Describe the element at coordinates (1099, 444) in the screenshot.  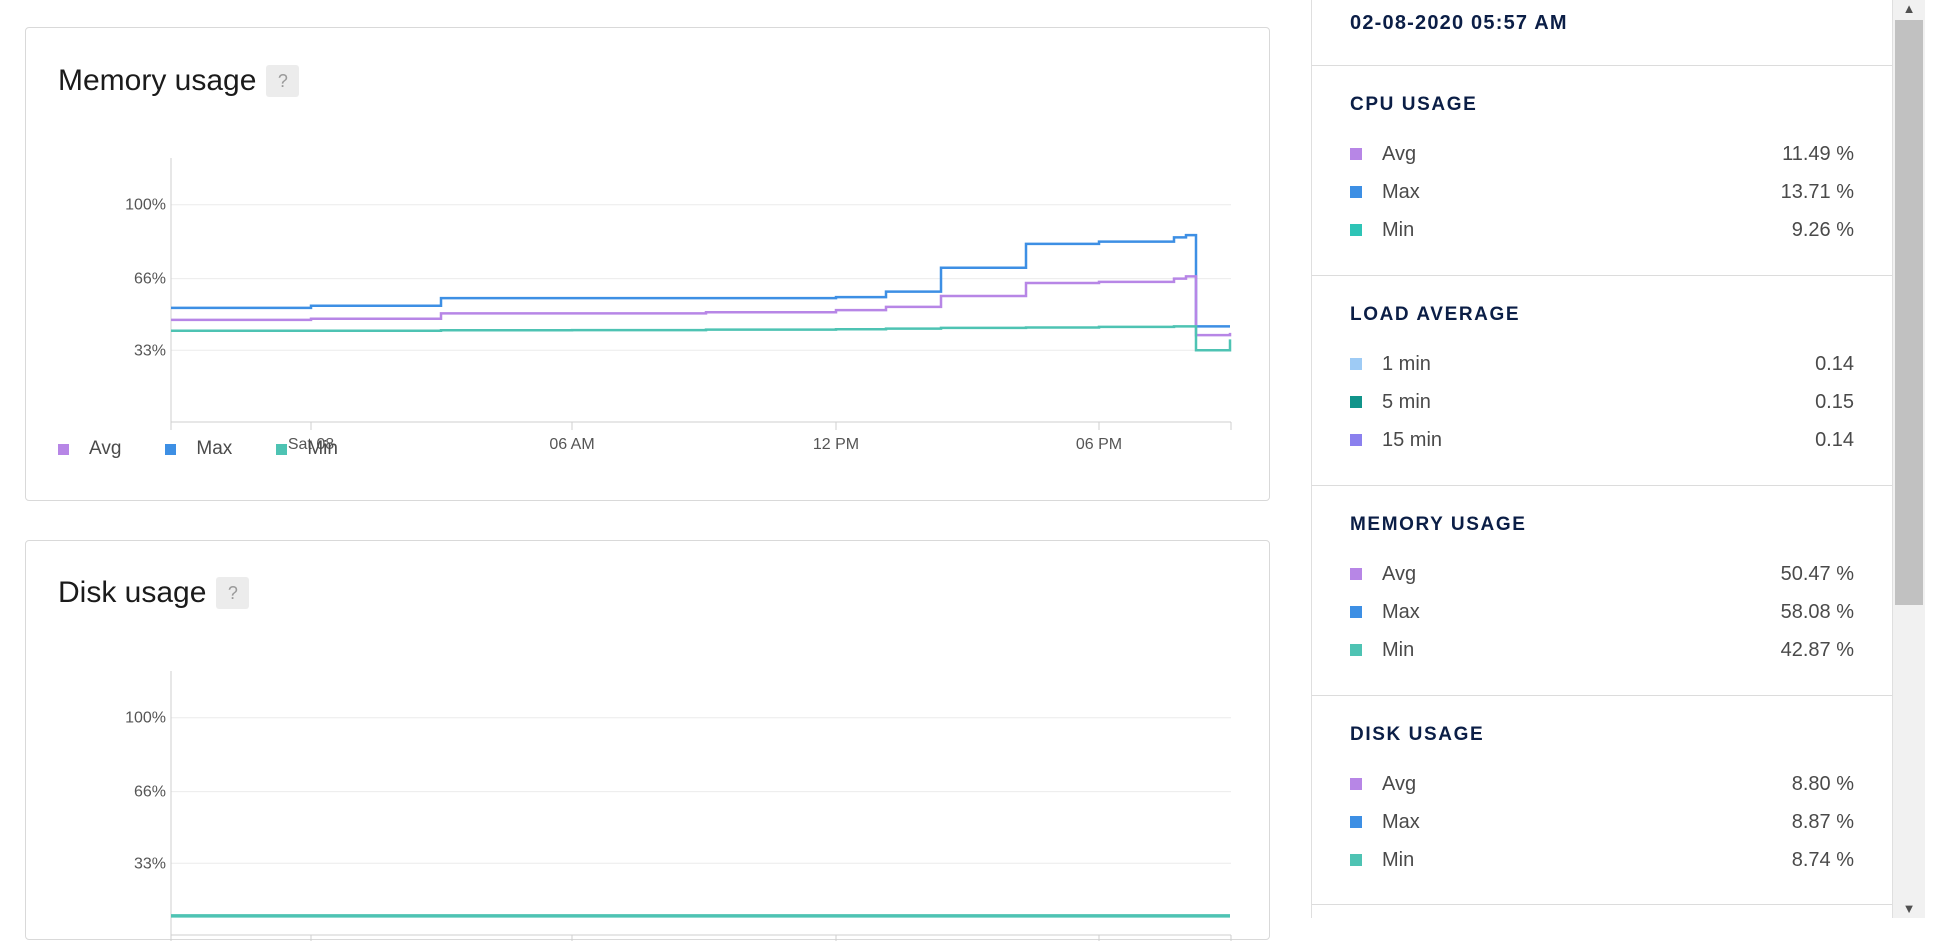
I see `x-tick-label: 06 PM` at that location.